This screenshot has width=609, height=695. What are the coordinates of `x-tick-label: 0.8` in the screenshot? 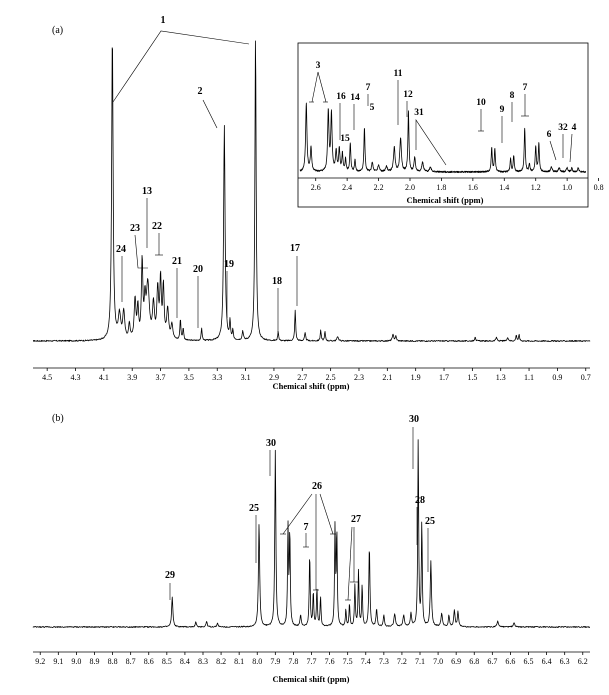 It's located at (599, 187).